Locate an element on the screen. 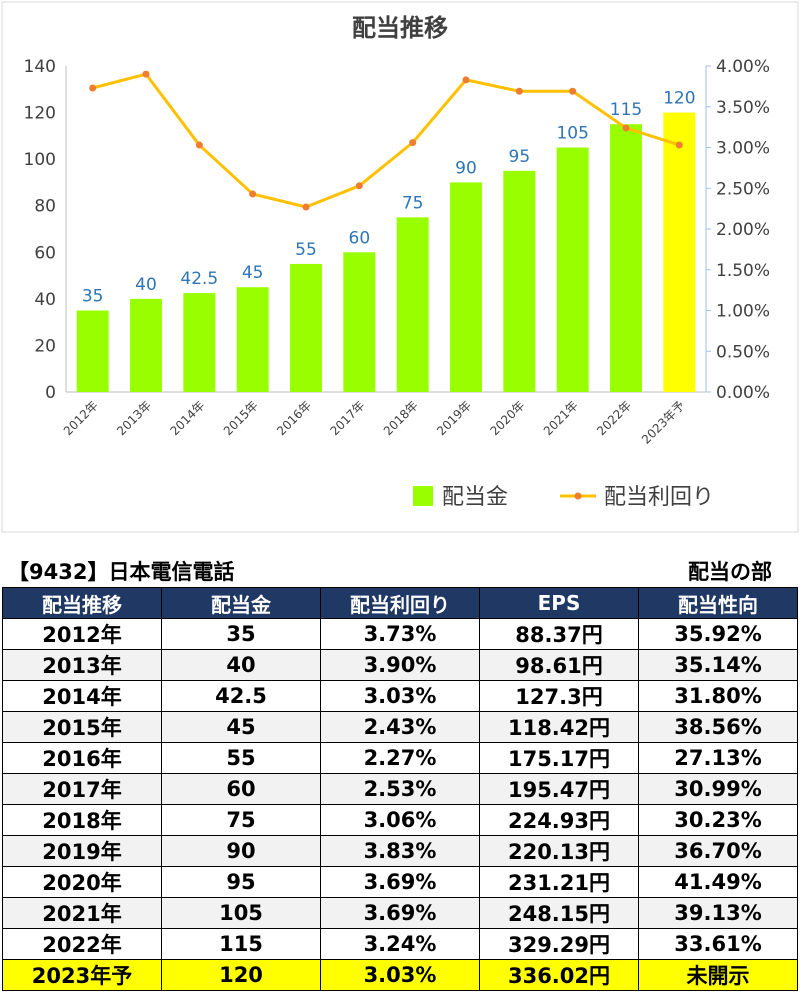 The height and width of the screenshot is (1003, 800). table-header-cell: EPS is located at coordinates (559, 603).